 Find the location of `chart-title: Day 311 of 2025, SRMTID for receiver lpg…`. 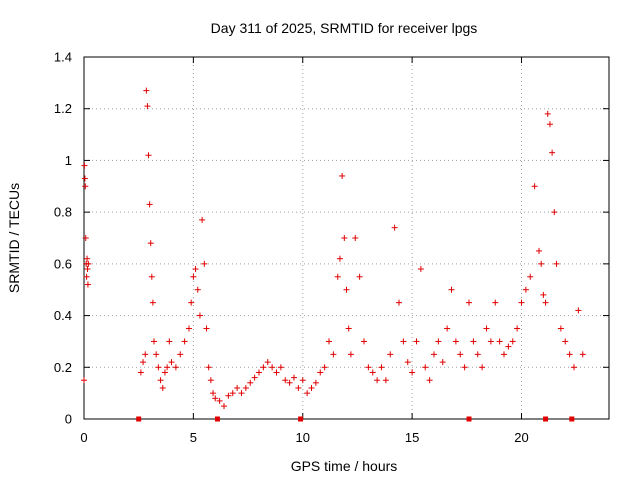

chart-title: Day 311 of 2025, SRMTID for receiver lpg… is located at coordinates (344, 28).